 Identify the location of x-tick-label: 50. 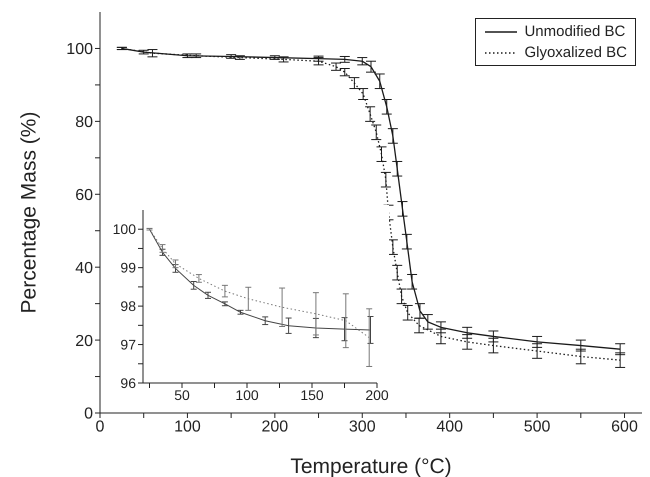
(182, 394).